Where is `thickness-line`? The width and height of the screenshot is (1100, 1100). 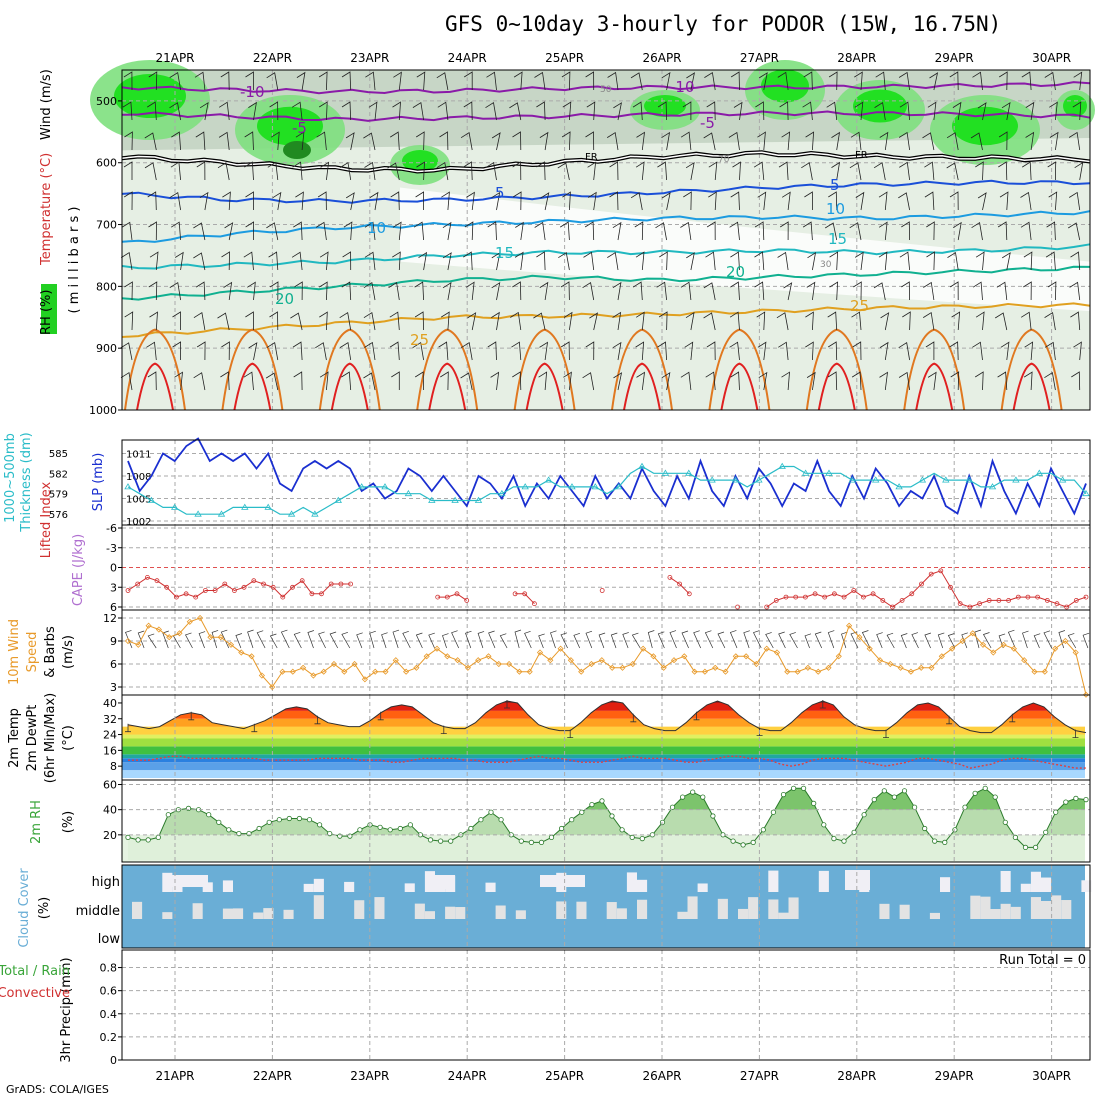 thickness-line is located at coordinates (607, 490).